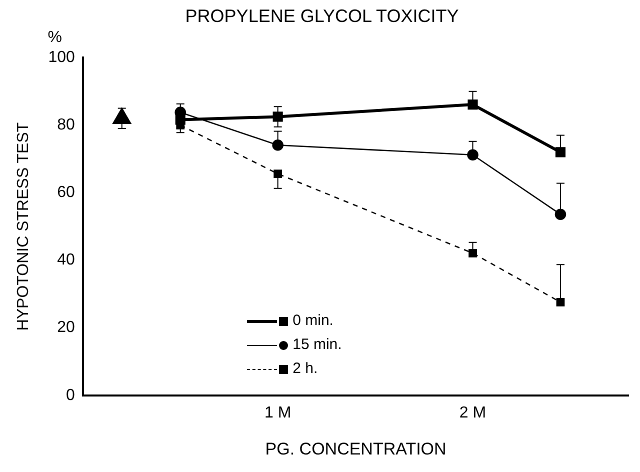 The height and width of the screenshot is (472, 640). I want to click on chart-title: PROPYLENE GLYCOL TOXICITY, so click(322, 16).